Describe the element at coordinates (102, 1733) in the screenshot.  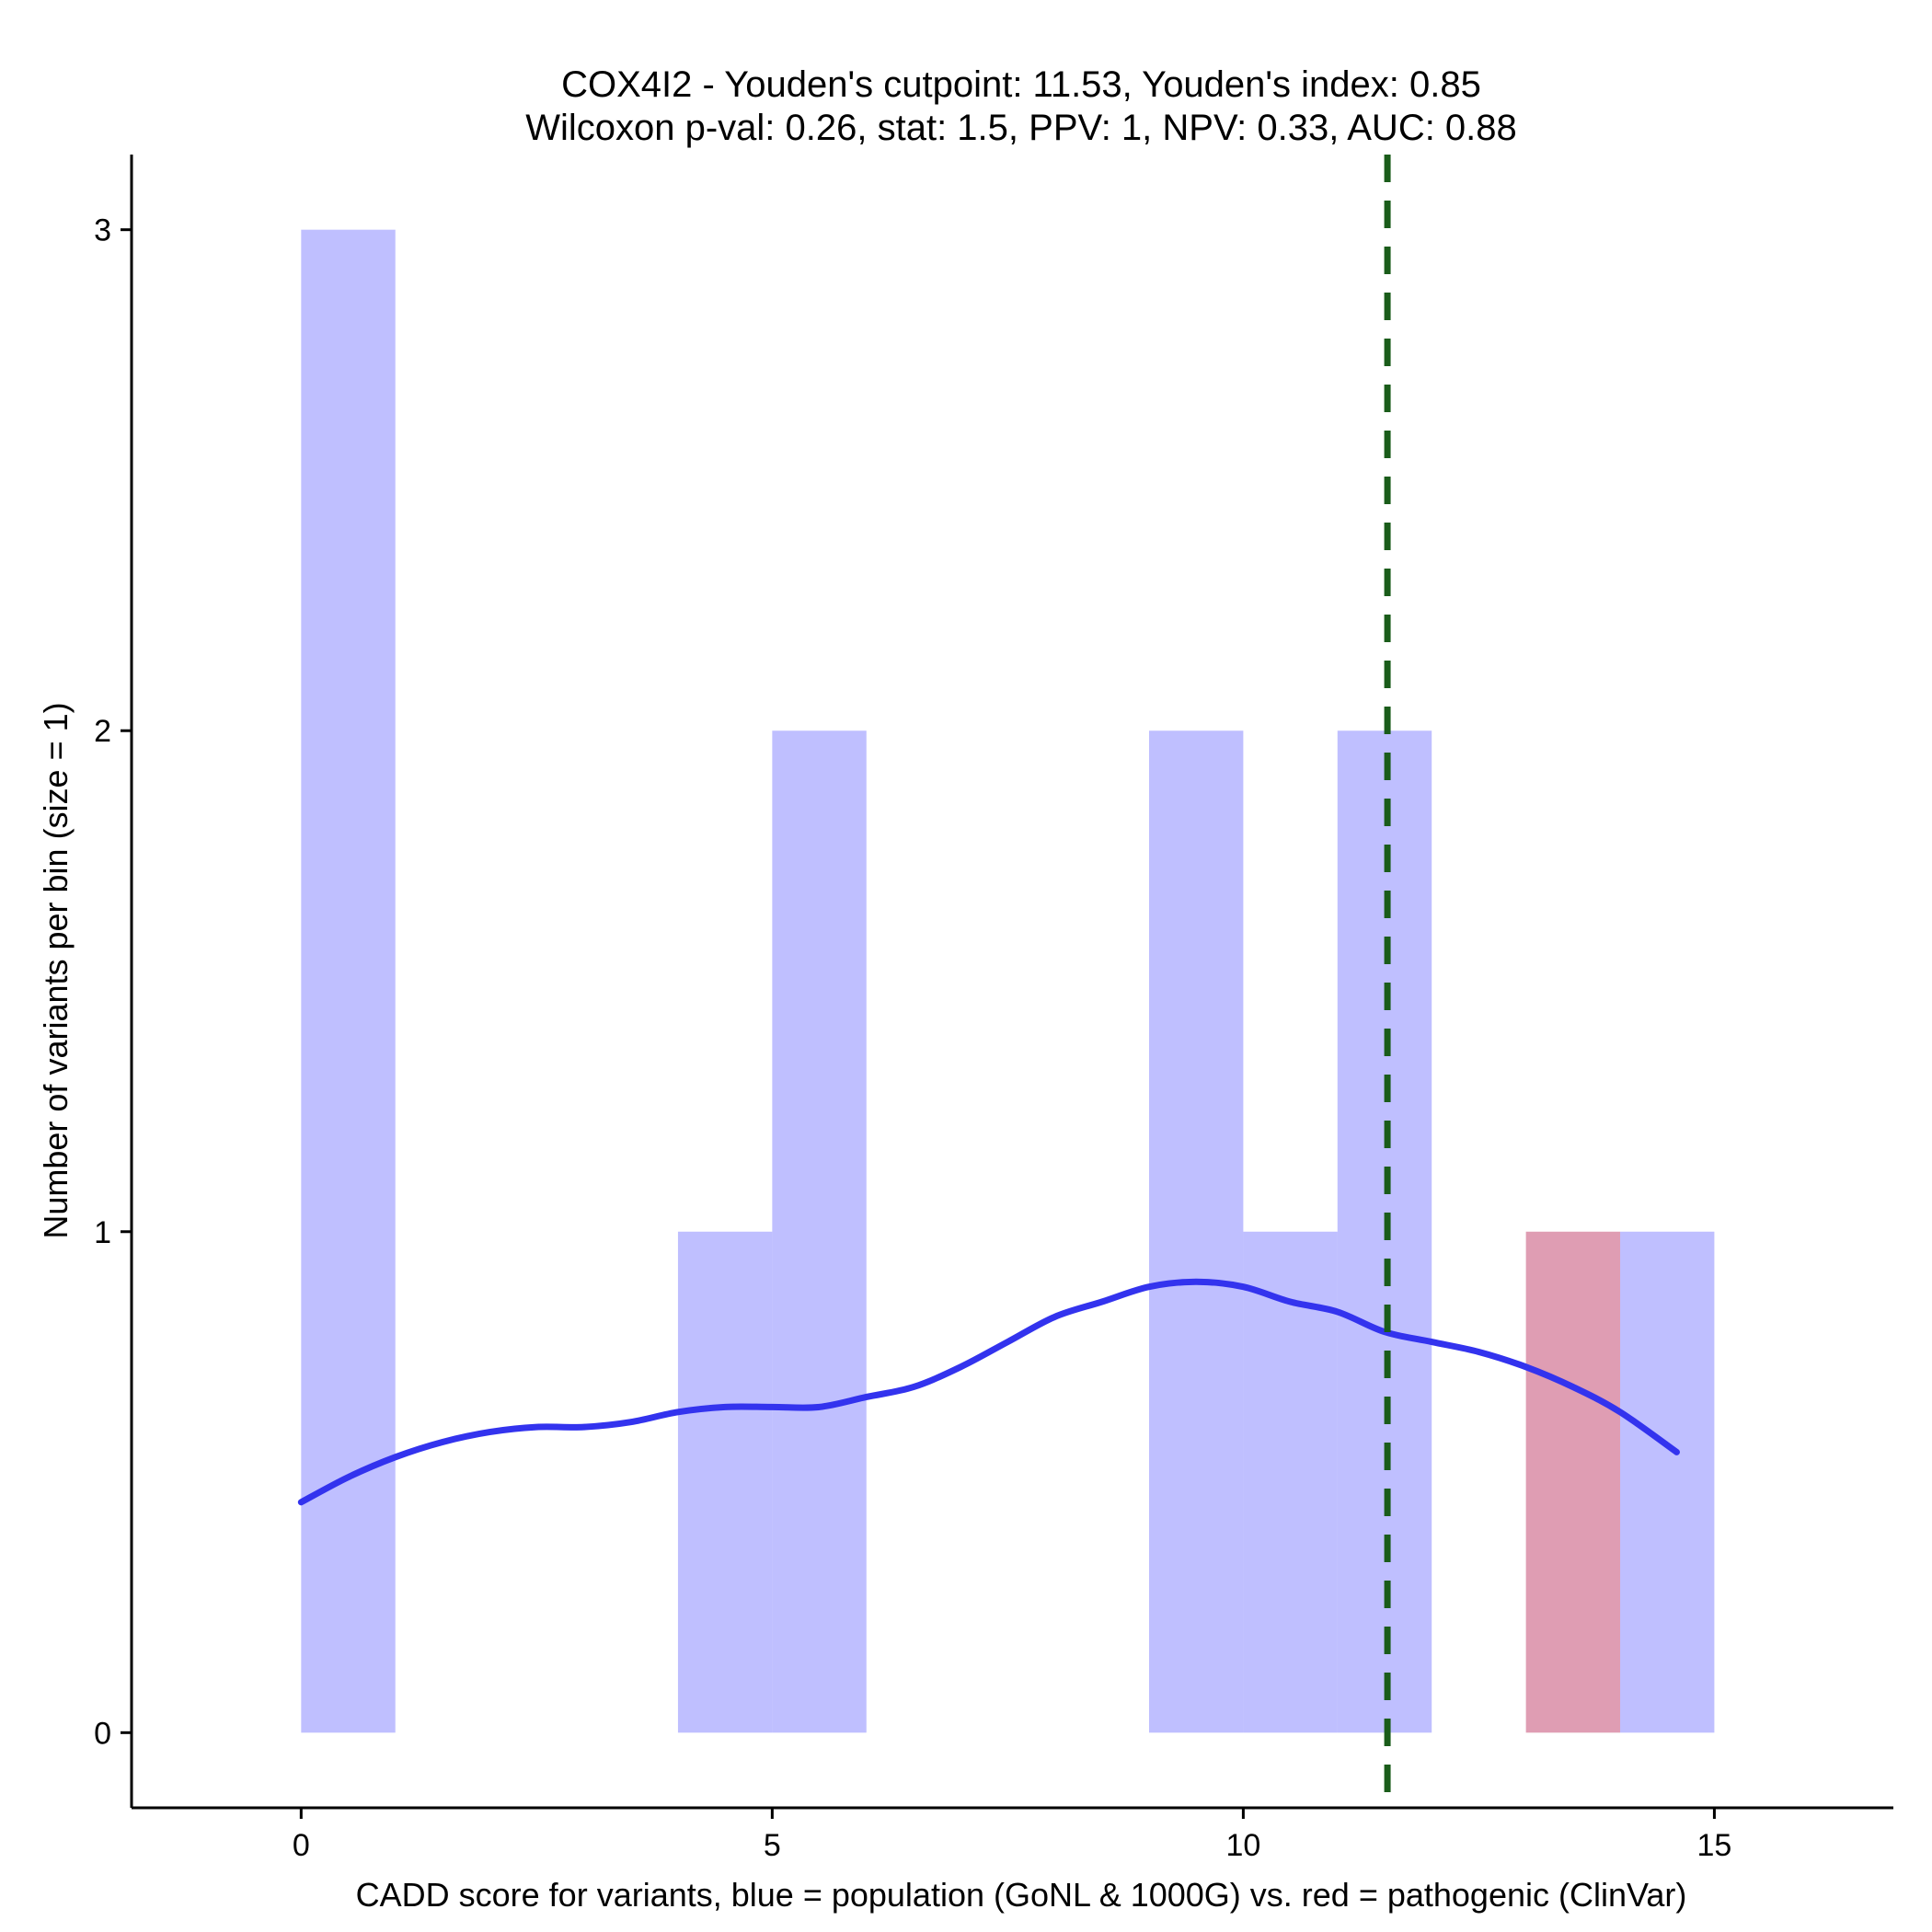
I see `y-tick-label-0: 0` at that location.